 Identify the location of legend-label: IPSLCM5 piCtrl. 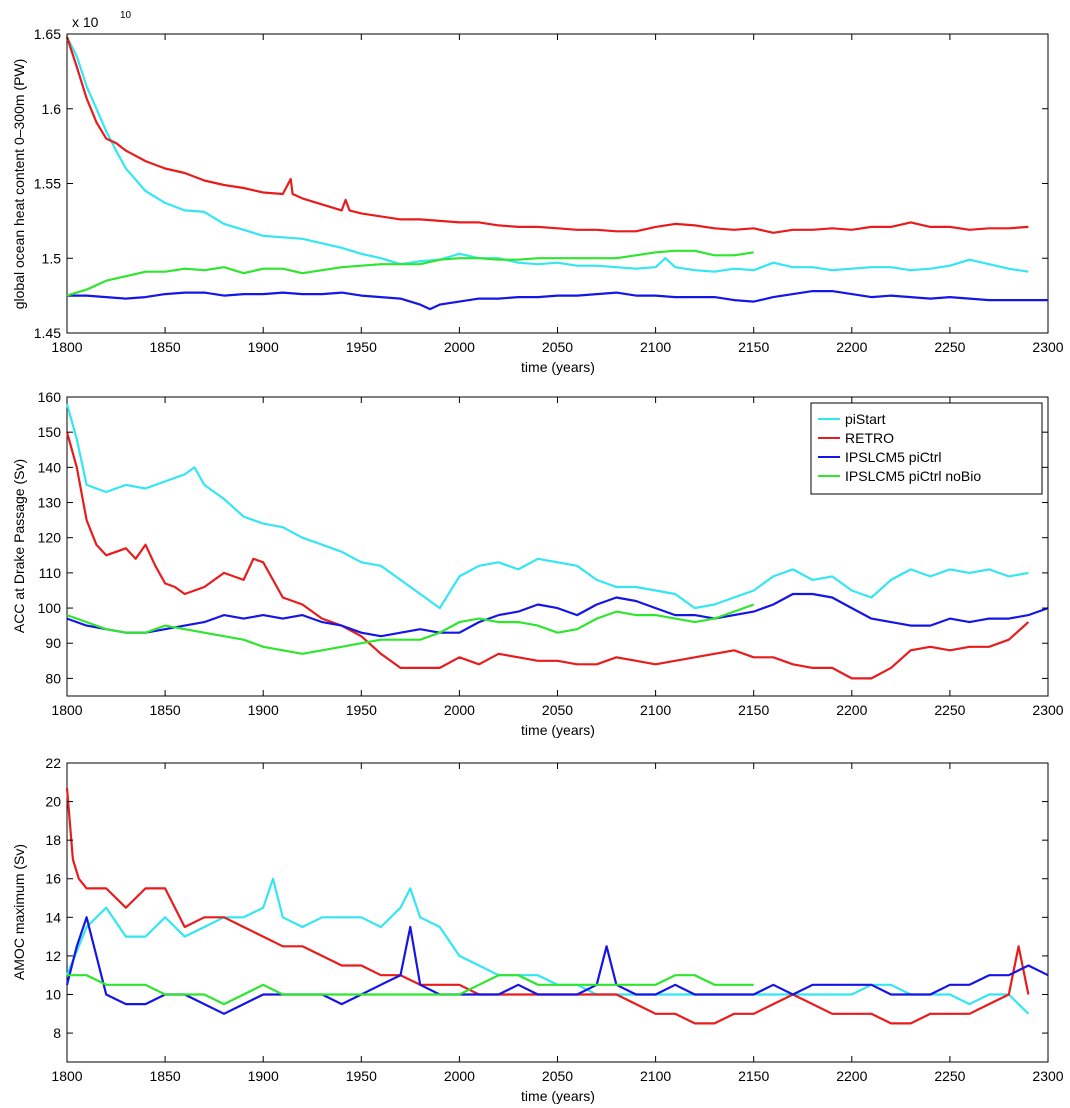
(893, 457).